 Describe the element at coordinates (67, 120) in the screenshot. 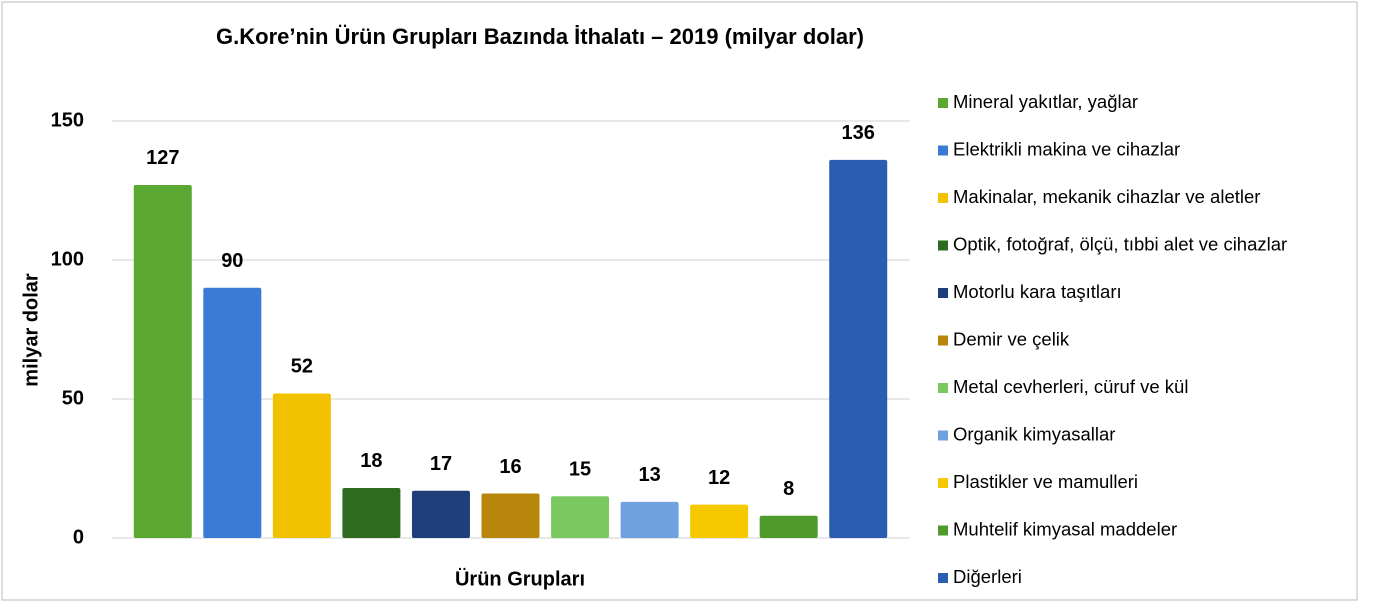

I see `y-tick-label: 150` at that location.